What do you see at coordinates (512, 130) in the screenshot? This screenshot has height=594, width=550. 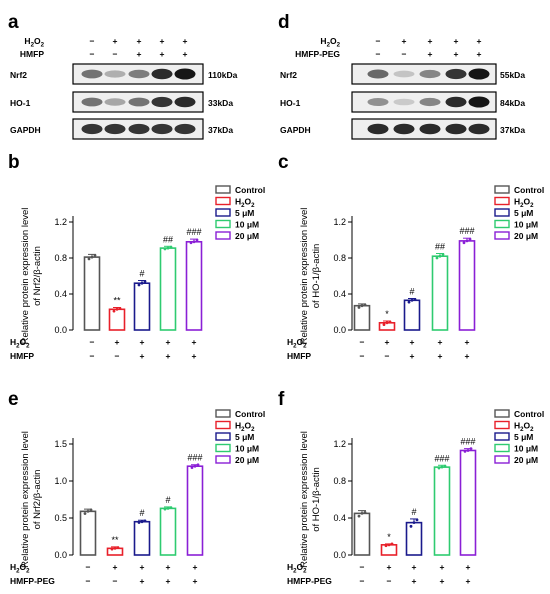 I see `molecular-weight: 37kDa` at bounding box center [512, 130].